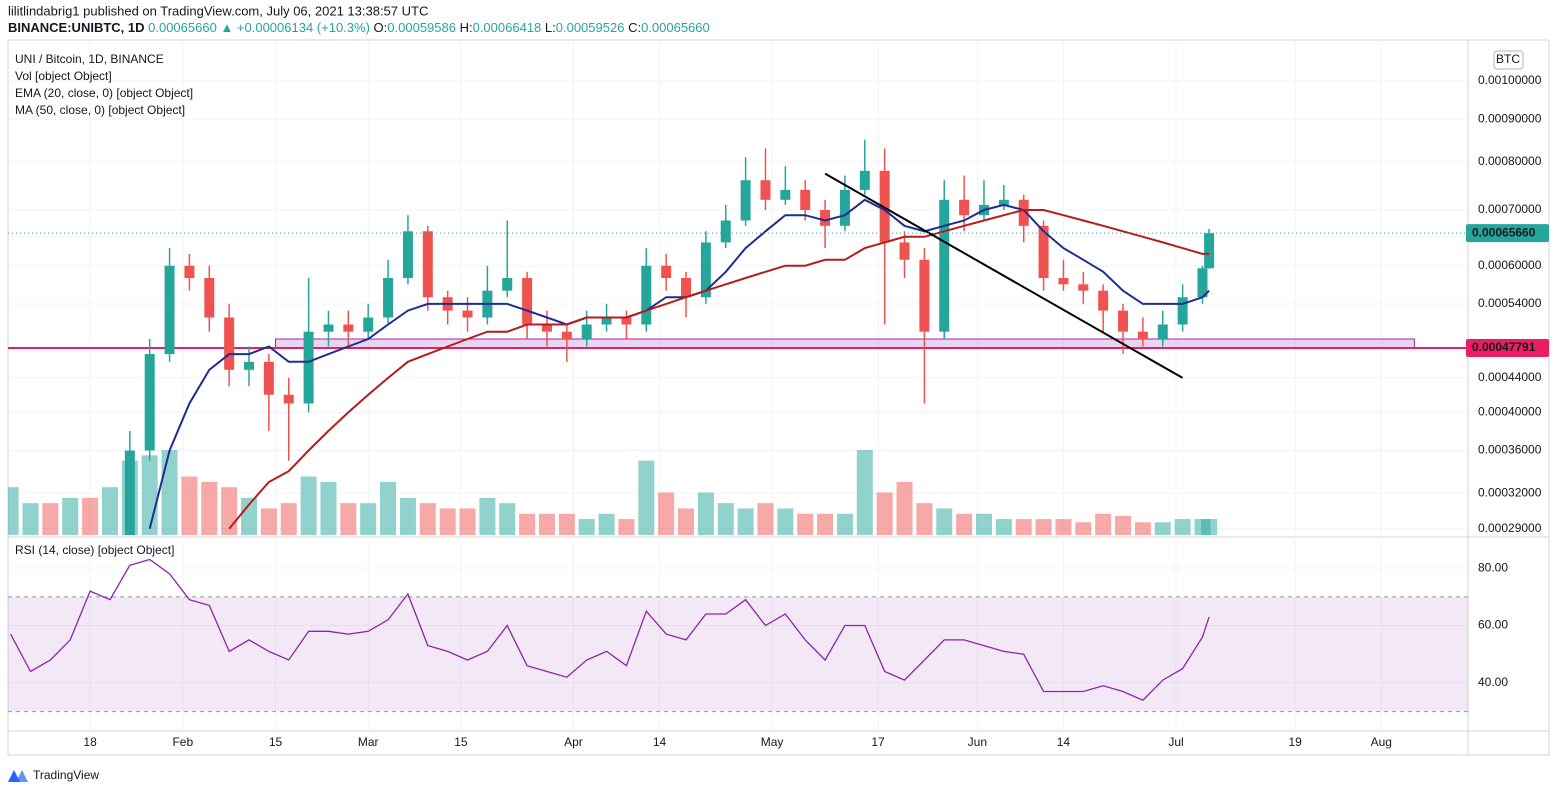 This screenshot has width=1557, height=794. I want to click on x-tick-label: Feb, so click(182, 742).